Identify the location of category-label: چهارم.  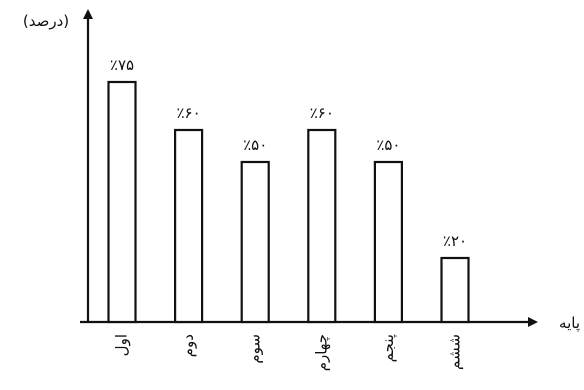
(321, 352).